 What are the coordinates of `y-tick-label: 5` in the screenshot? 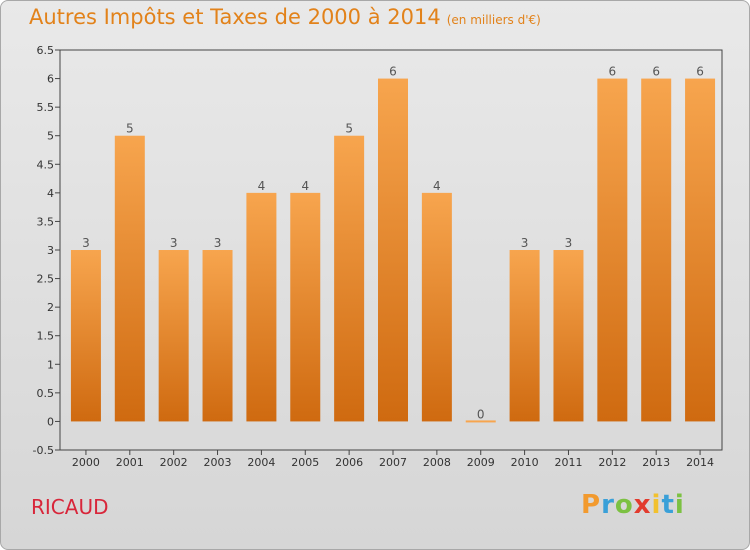 It's located at (50, 136).